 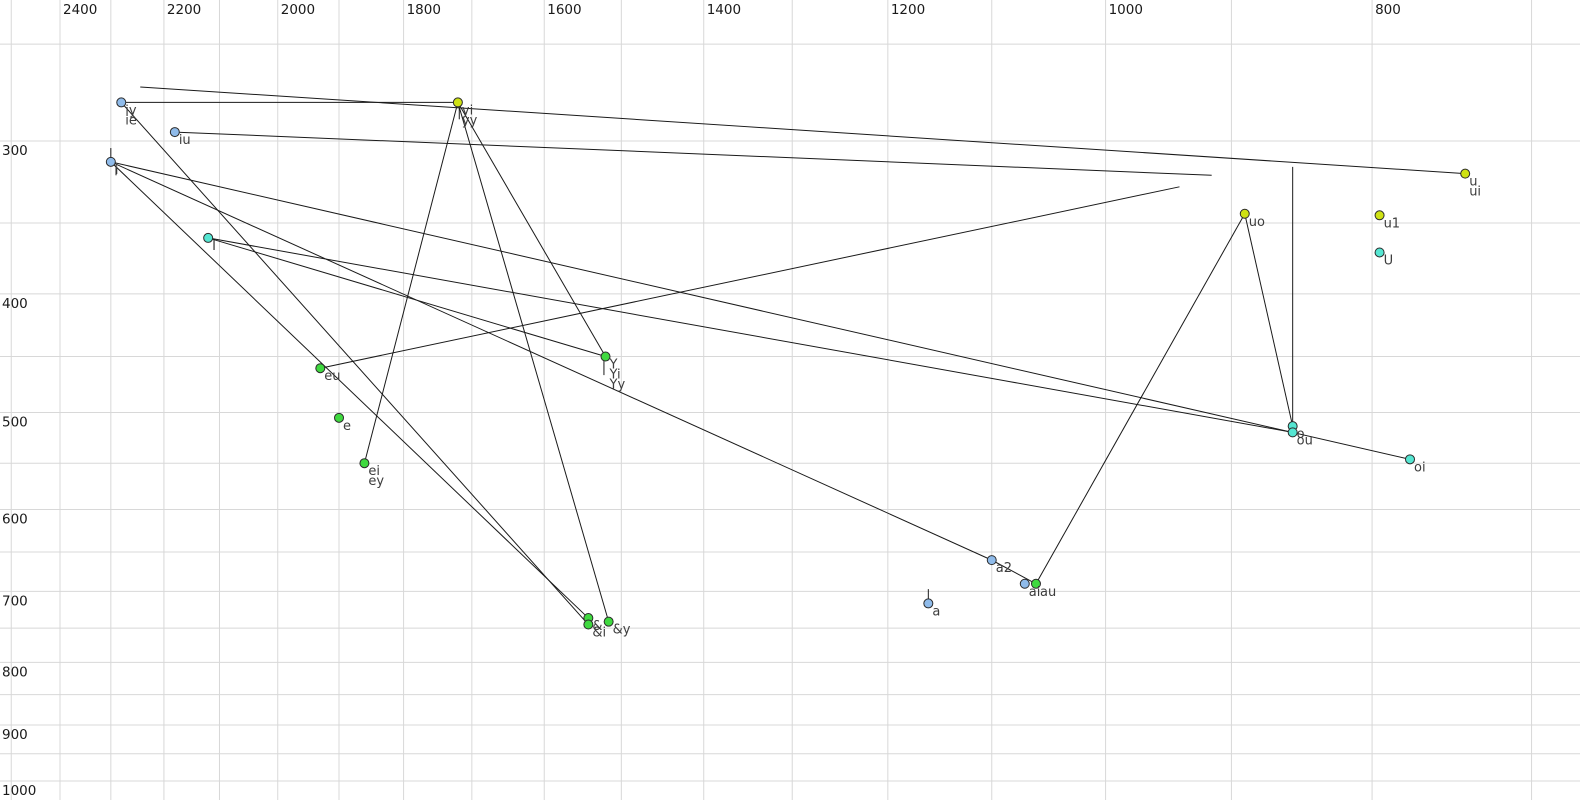 What do you see at coordinates (184, 10) in the screenshot?
I see `x-axis-tick-label: 2200` at bounding box center [184, 10].